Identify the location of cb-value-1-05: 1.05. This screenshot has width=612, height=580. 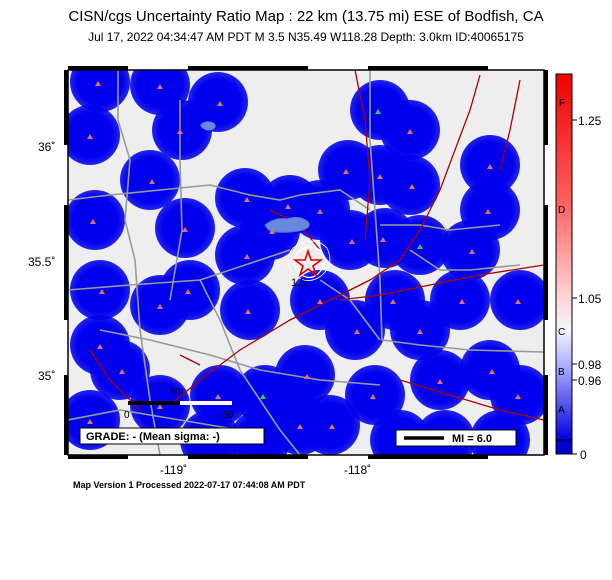
(590, 299).